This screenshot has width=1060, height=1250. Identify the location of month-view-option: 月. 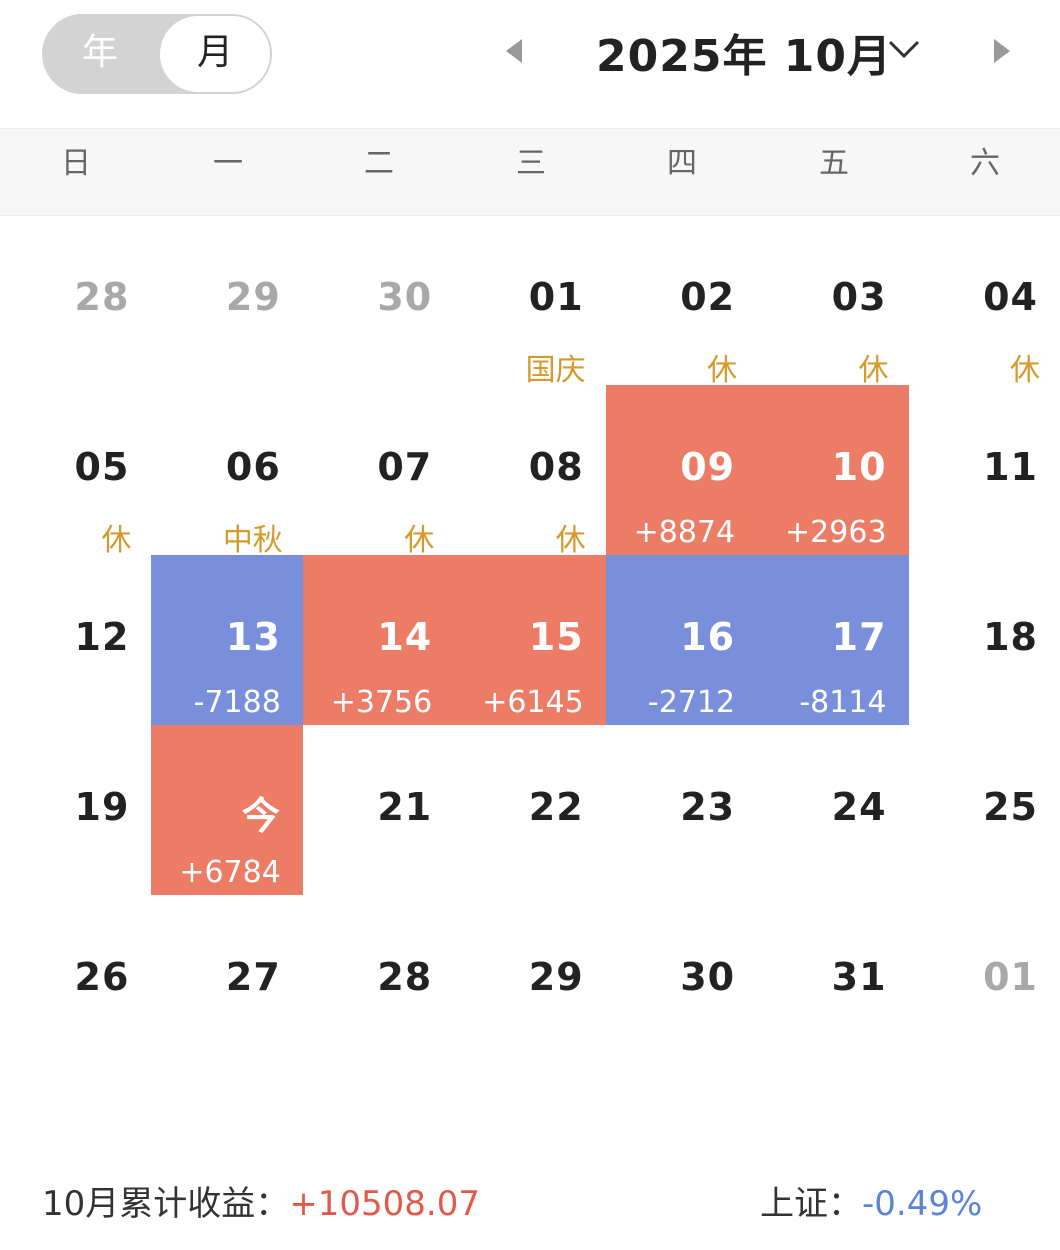
(215, 54).